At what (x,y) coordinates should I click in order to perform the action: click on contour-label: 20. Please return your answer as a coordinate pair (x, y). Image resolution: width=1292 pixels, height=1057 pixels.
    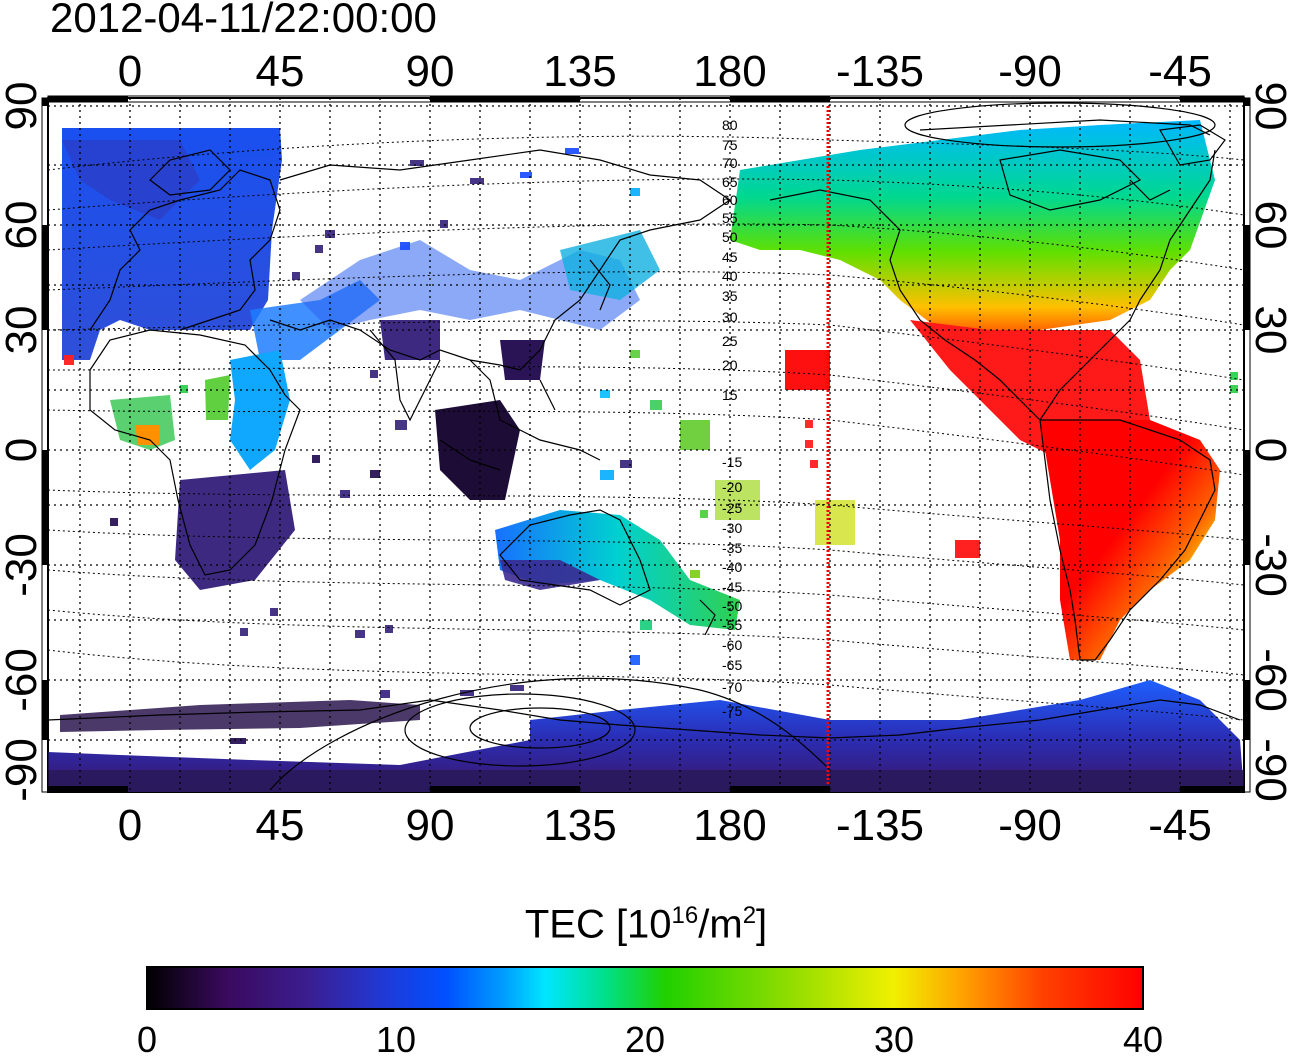
    Looking at the image, I should click on (730, 365).